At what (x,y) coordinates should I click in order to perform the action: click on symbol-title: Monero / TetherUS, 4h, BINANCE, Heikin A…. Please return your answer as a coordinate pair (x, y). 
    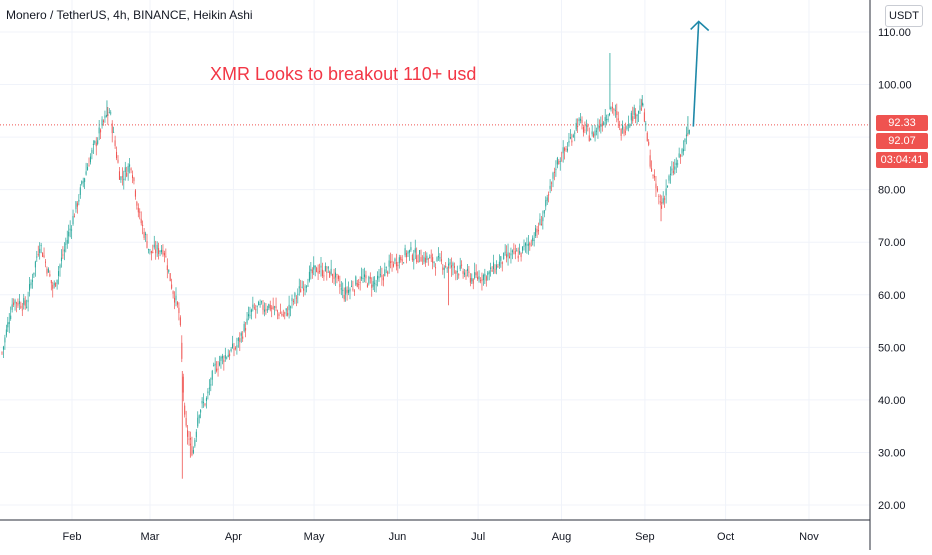
    Looking at the image, I should click on (129, 15).